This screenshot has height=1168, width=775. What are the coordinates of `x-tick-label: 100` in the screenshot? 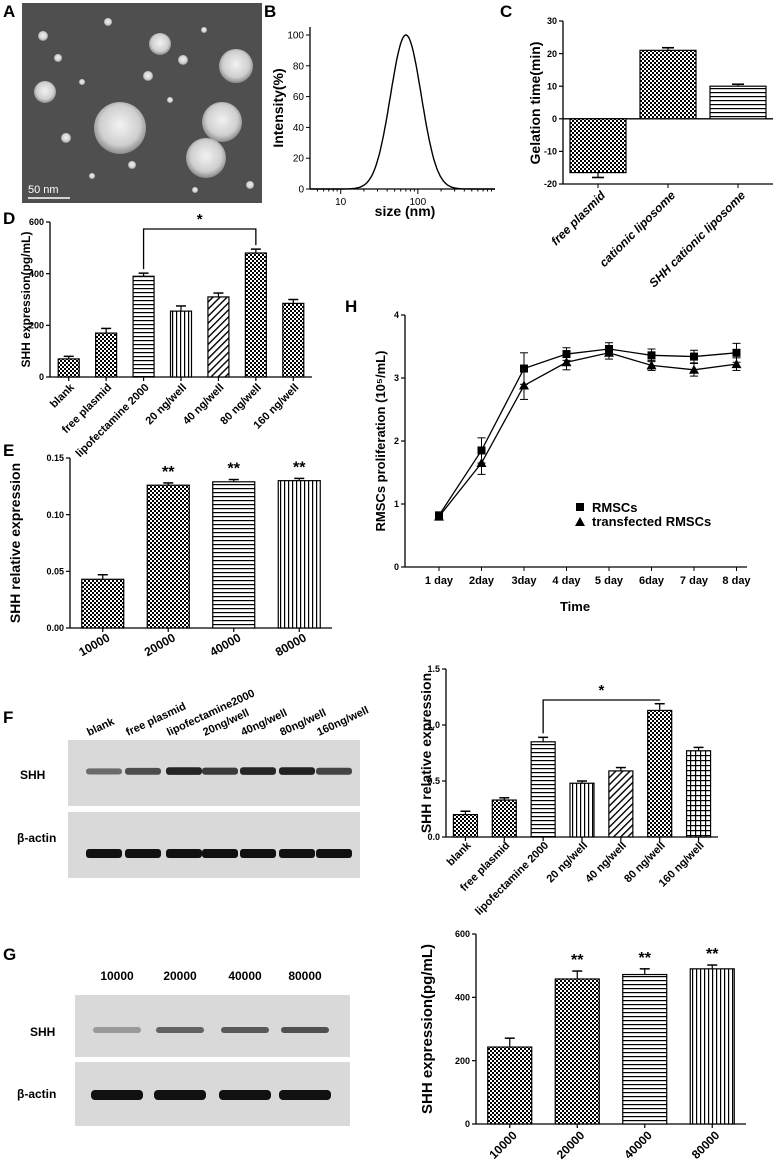 It's located at (418, 202).